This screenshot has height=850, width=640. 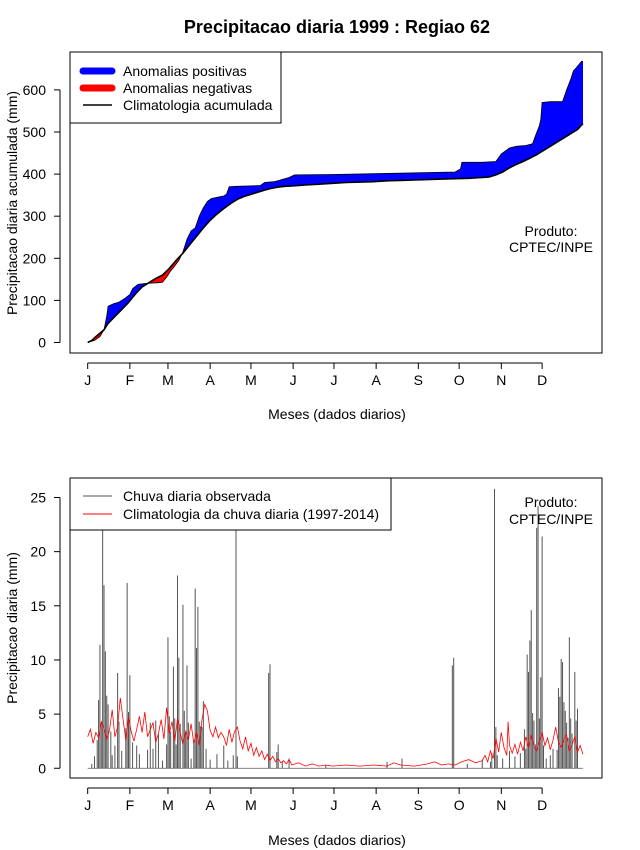 I want to click on bottom-y-tick-label: 25, so click(x=38, y=497).